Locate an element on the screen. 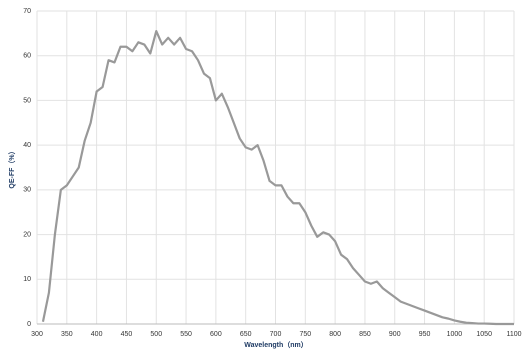 The image size is (523, 352). x-tick-label: 850 is located at coordinates (365, 334).